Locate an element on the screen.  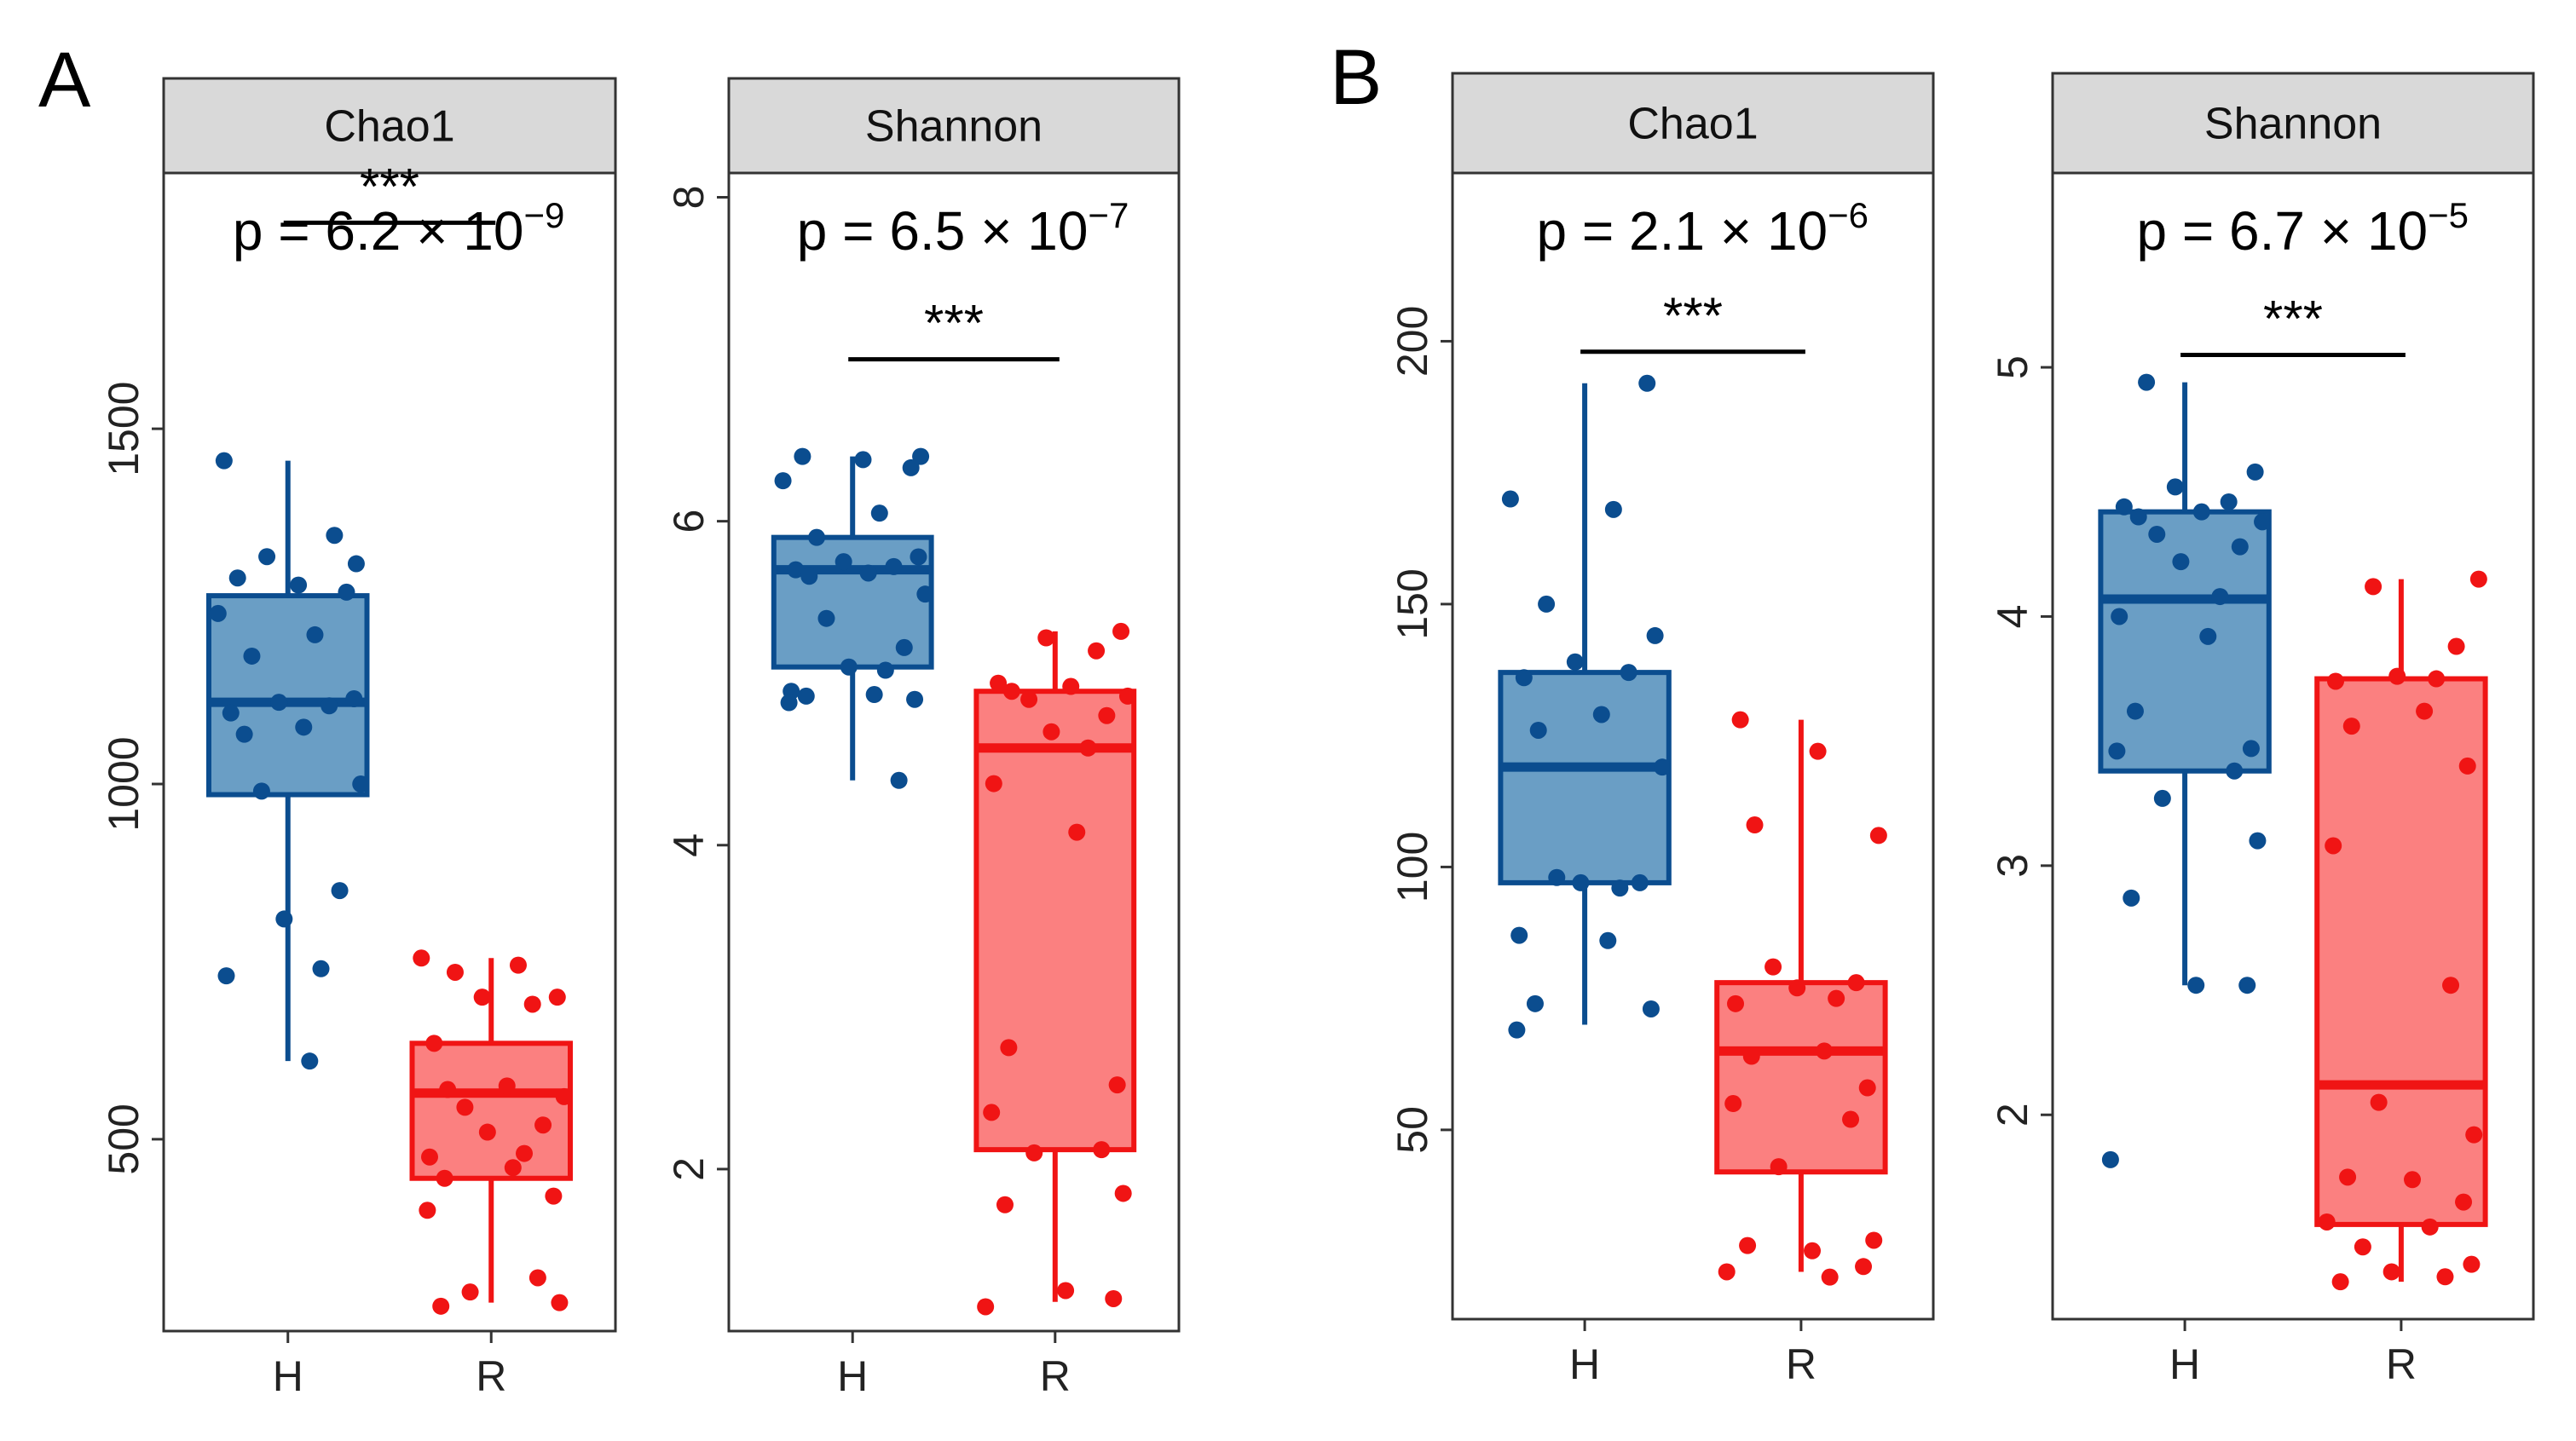
y-tick-label: 1000 is located at coordinates (123, 783).